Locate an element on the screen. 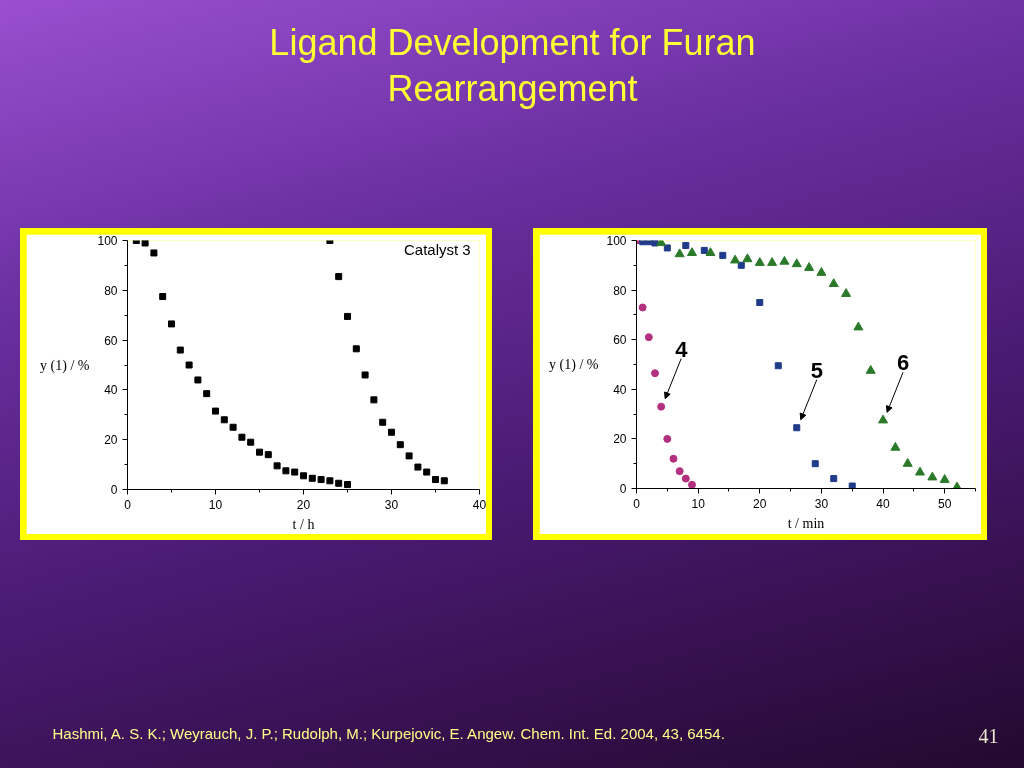  x-axis-title: t / h is located at coordinates (303, 524).